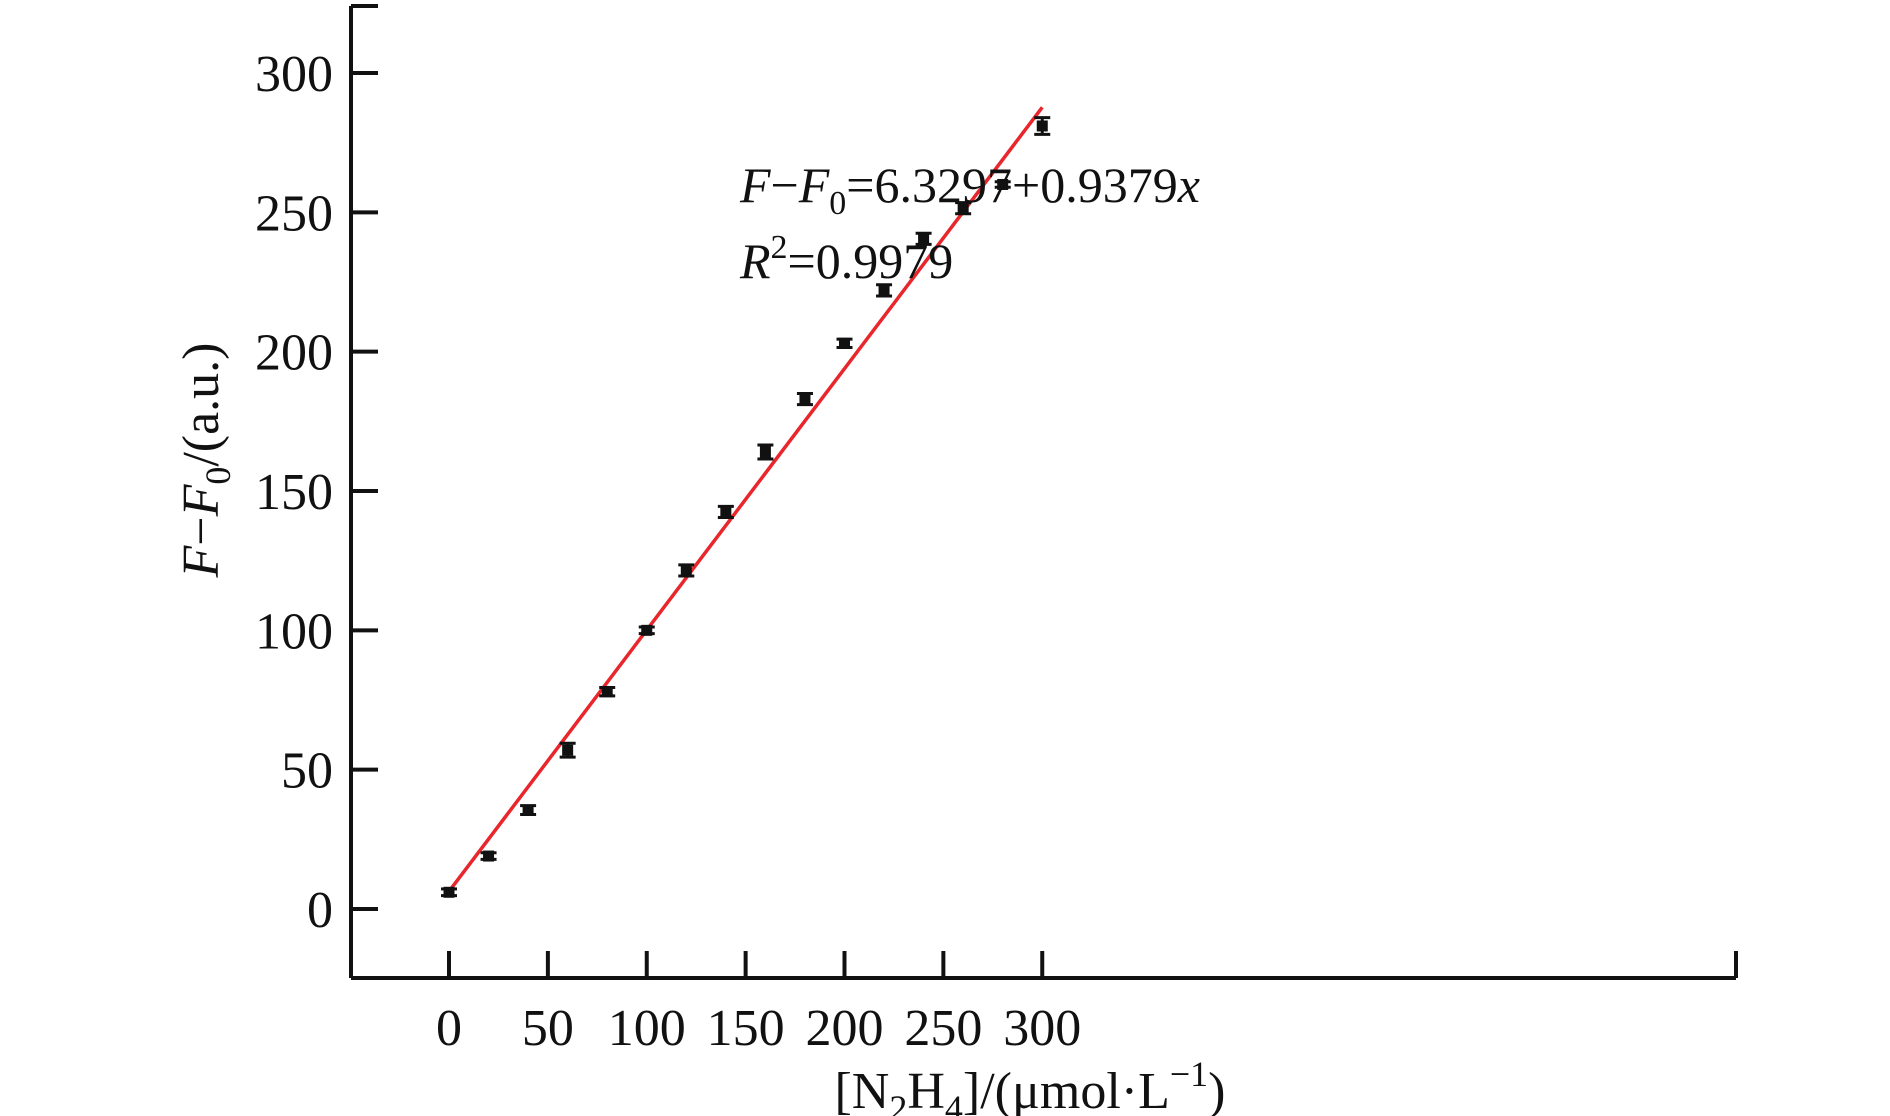 Image resolution: width=1890 pixels, height=1116 pixels. I want to click on x-tick-label-300: 300, so click(1042, 1028).